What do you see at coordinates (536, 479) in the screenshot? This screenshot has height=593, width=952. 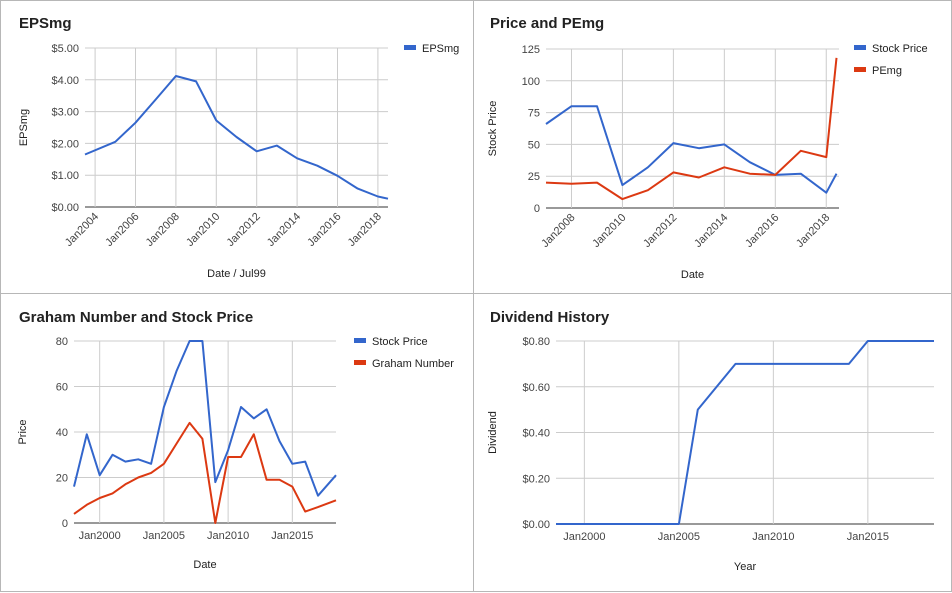 I see `y-tick-label: $0.20` at bounding box center [536, 479].